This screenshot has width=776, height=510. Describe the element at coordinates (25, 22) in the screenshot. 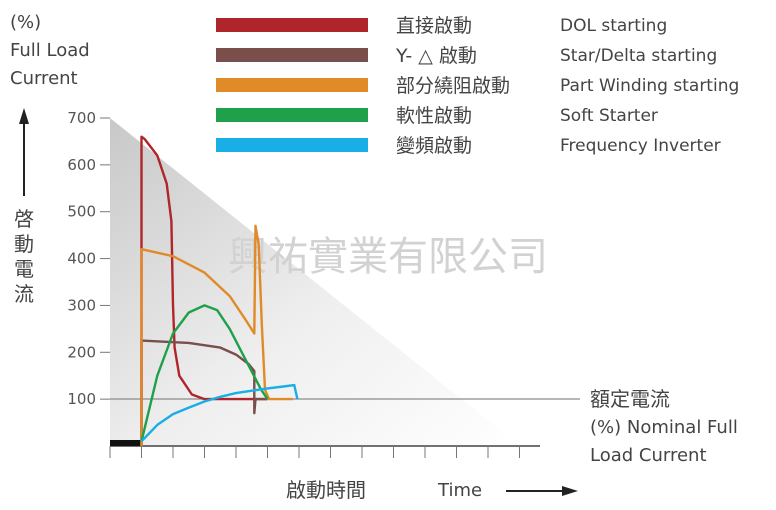

I see `y-title-line-1: (%)` at that location.